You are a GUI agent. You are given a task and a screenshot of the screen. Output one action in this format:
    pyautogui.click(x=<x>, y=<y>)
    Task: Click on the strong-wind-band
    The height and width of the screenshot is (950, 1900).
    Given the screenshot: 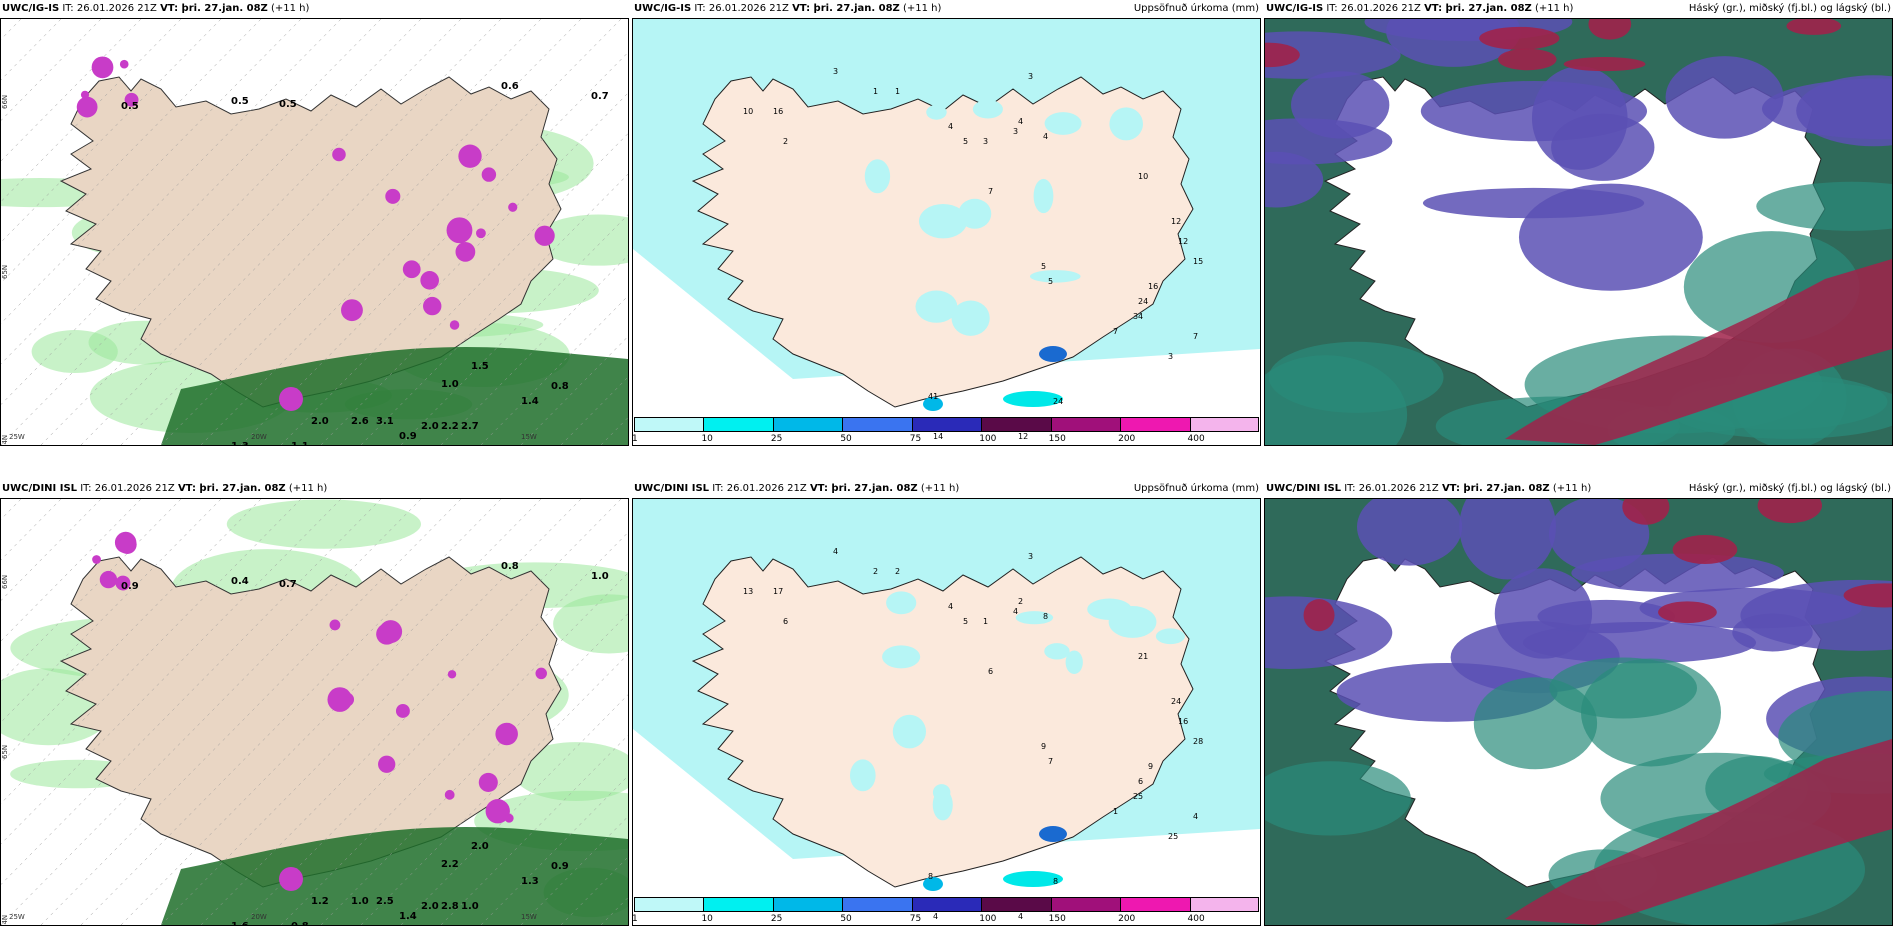 What is the action you would take?
    pyautogui.click(x=394, y=396)
    